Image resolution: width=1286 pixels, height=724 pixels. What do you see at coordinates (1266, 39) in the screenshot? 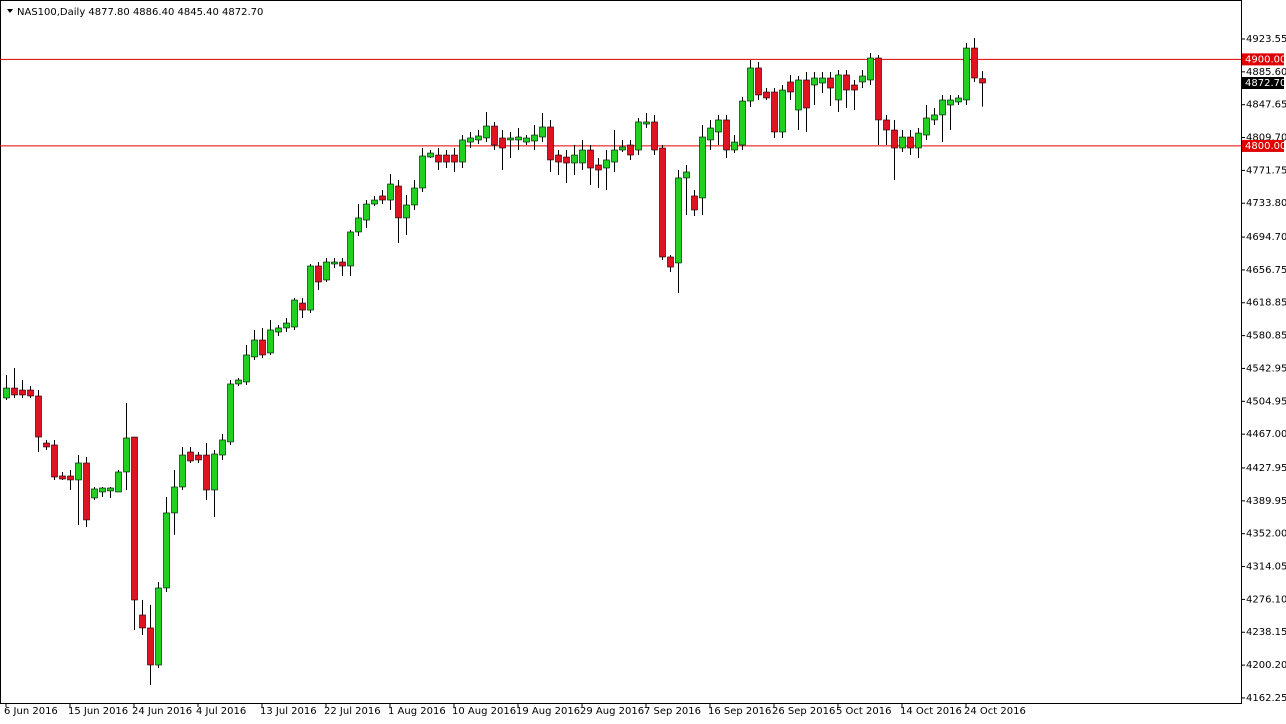
I see `y-tick-label: 4923.55` at bounding box center [1266, 39].